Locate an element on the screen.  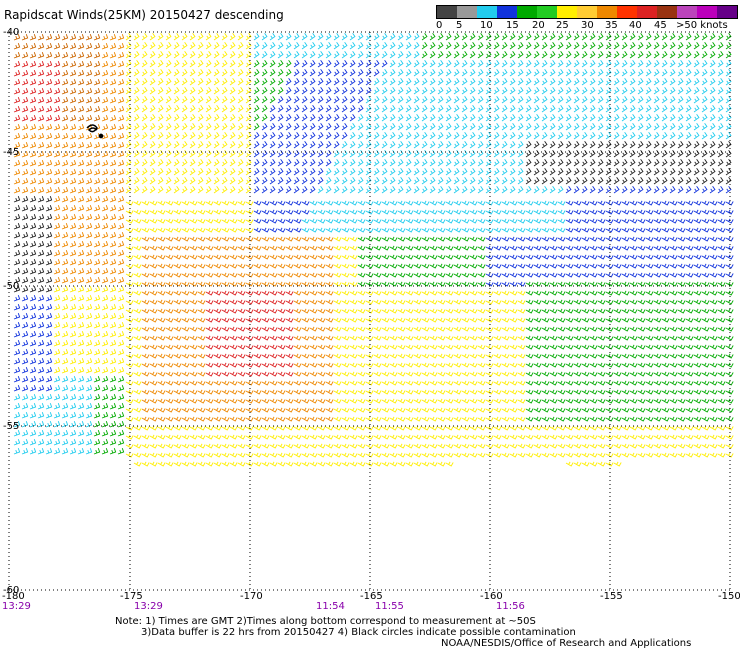
colorbar-swatch is located at coordinates (687, 12).